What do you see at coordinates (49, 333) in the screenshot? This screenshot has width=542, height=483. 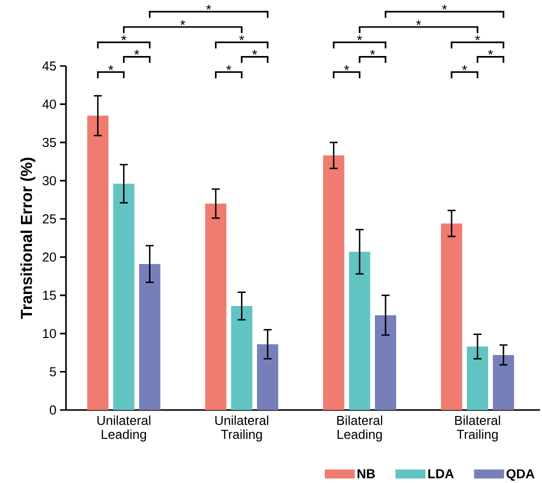 I see `y-tick-label: 10` at bounding box center [49, 333].